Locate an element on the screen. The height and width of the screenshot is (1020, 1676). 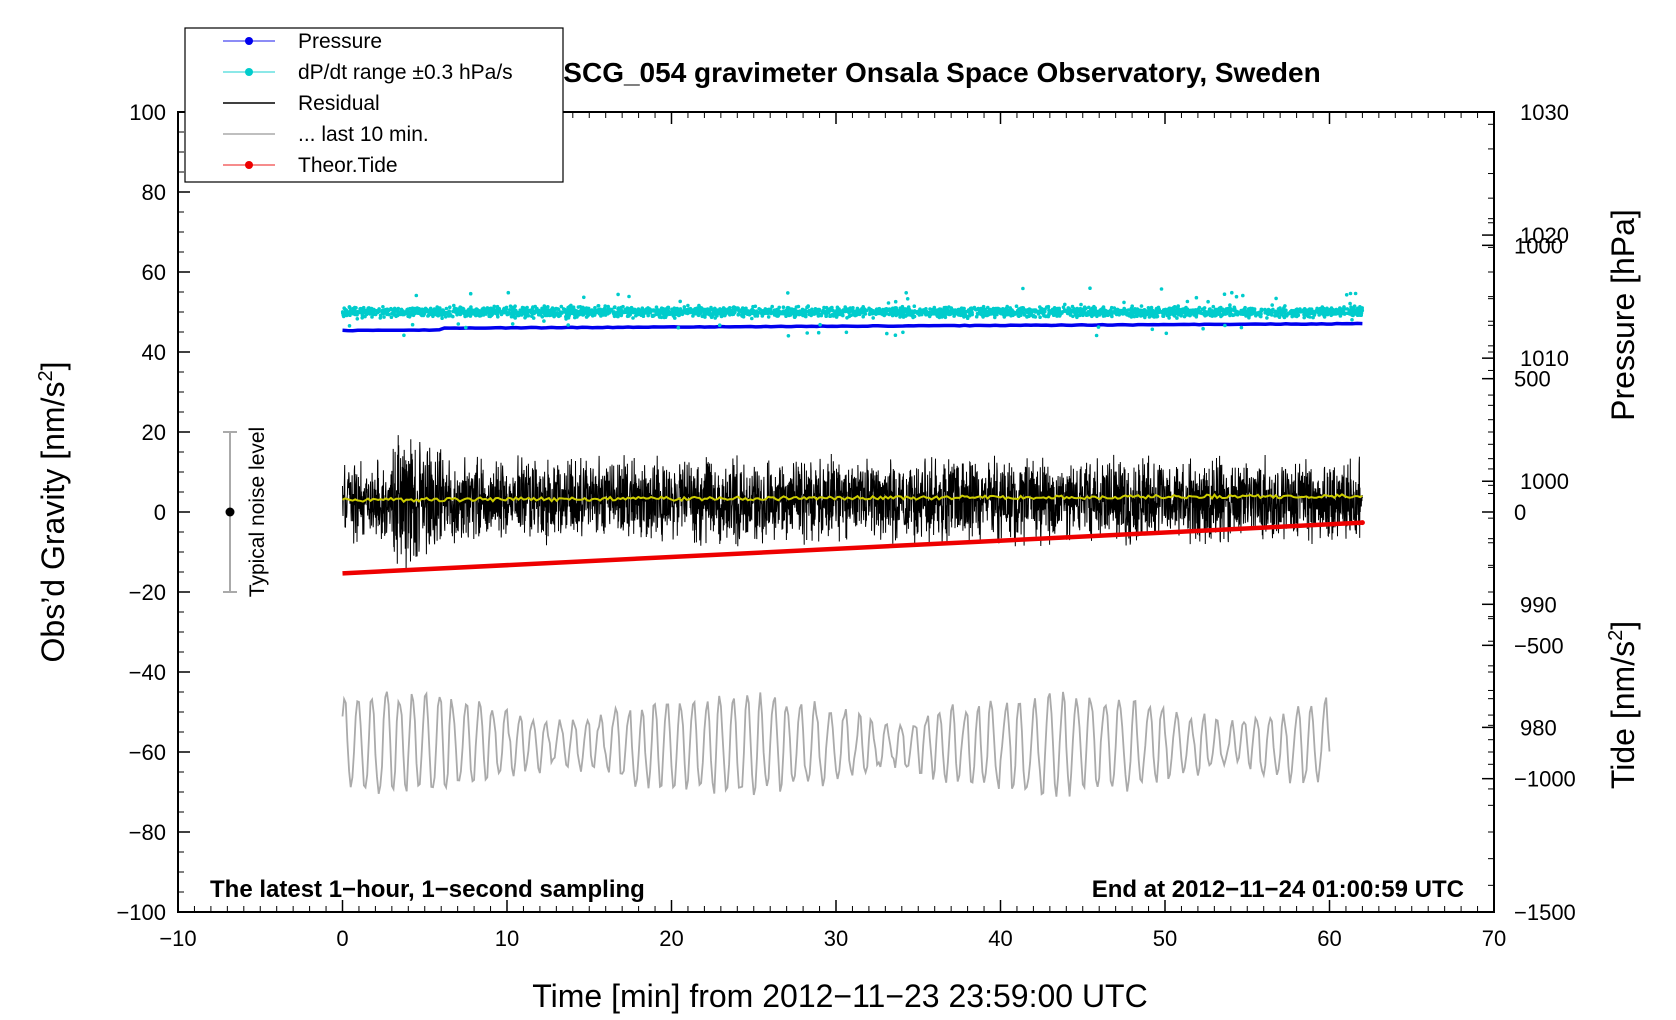
left-tick-label: 40 is located at coordinates (154, 352).